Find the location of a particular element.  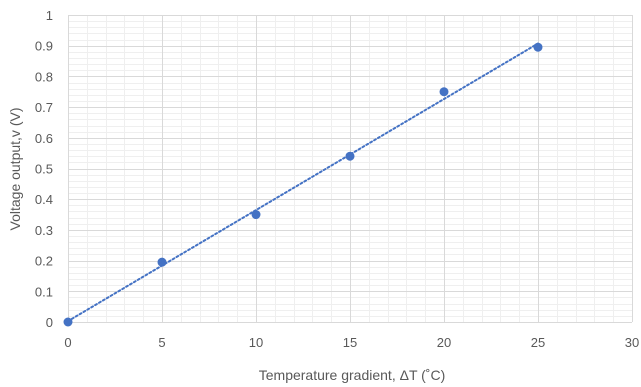

y-tick-label: 0.8 is located at coordinates (44, 76).